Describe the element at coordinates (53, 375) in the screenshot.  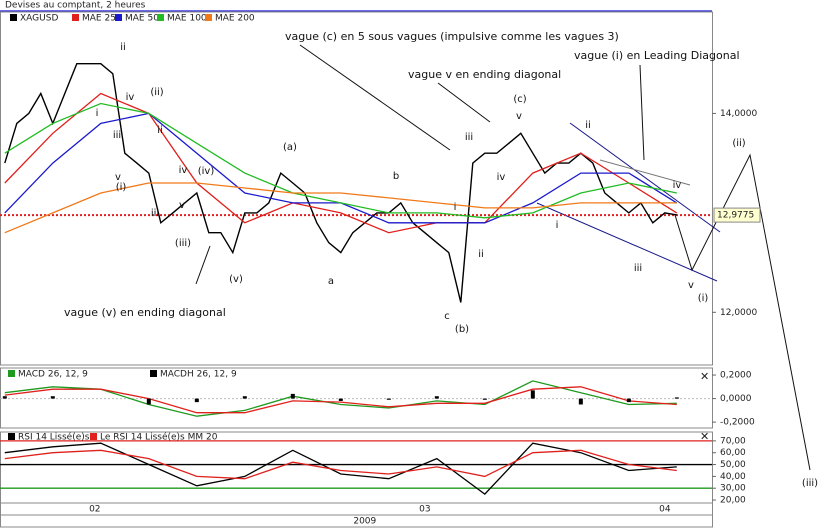
I see `legend-label: MACD 26, 12, 9` at that location.